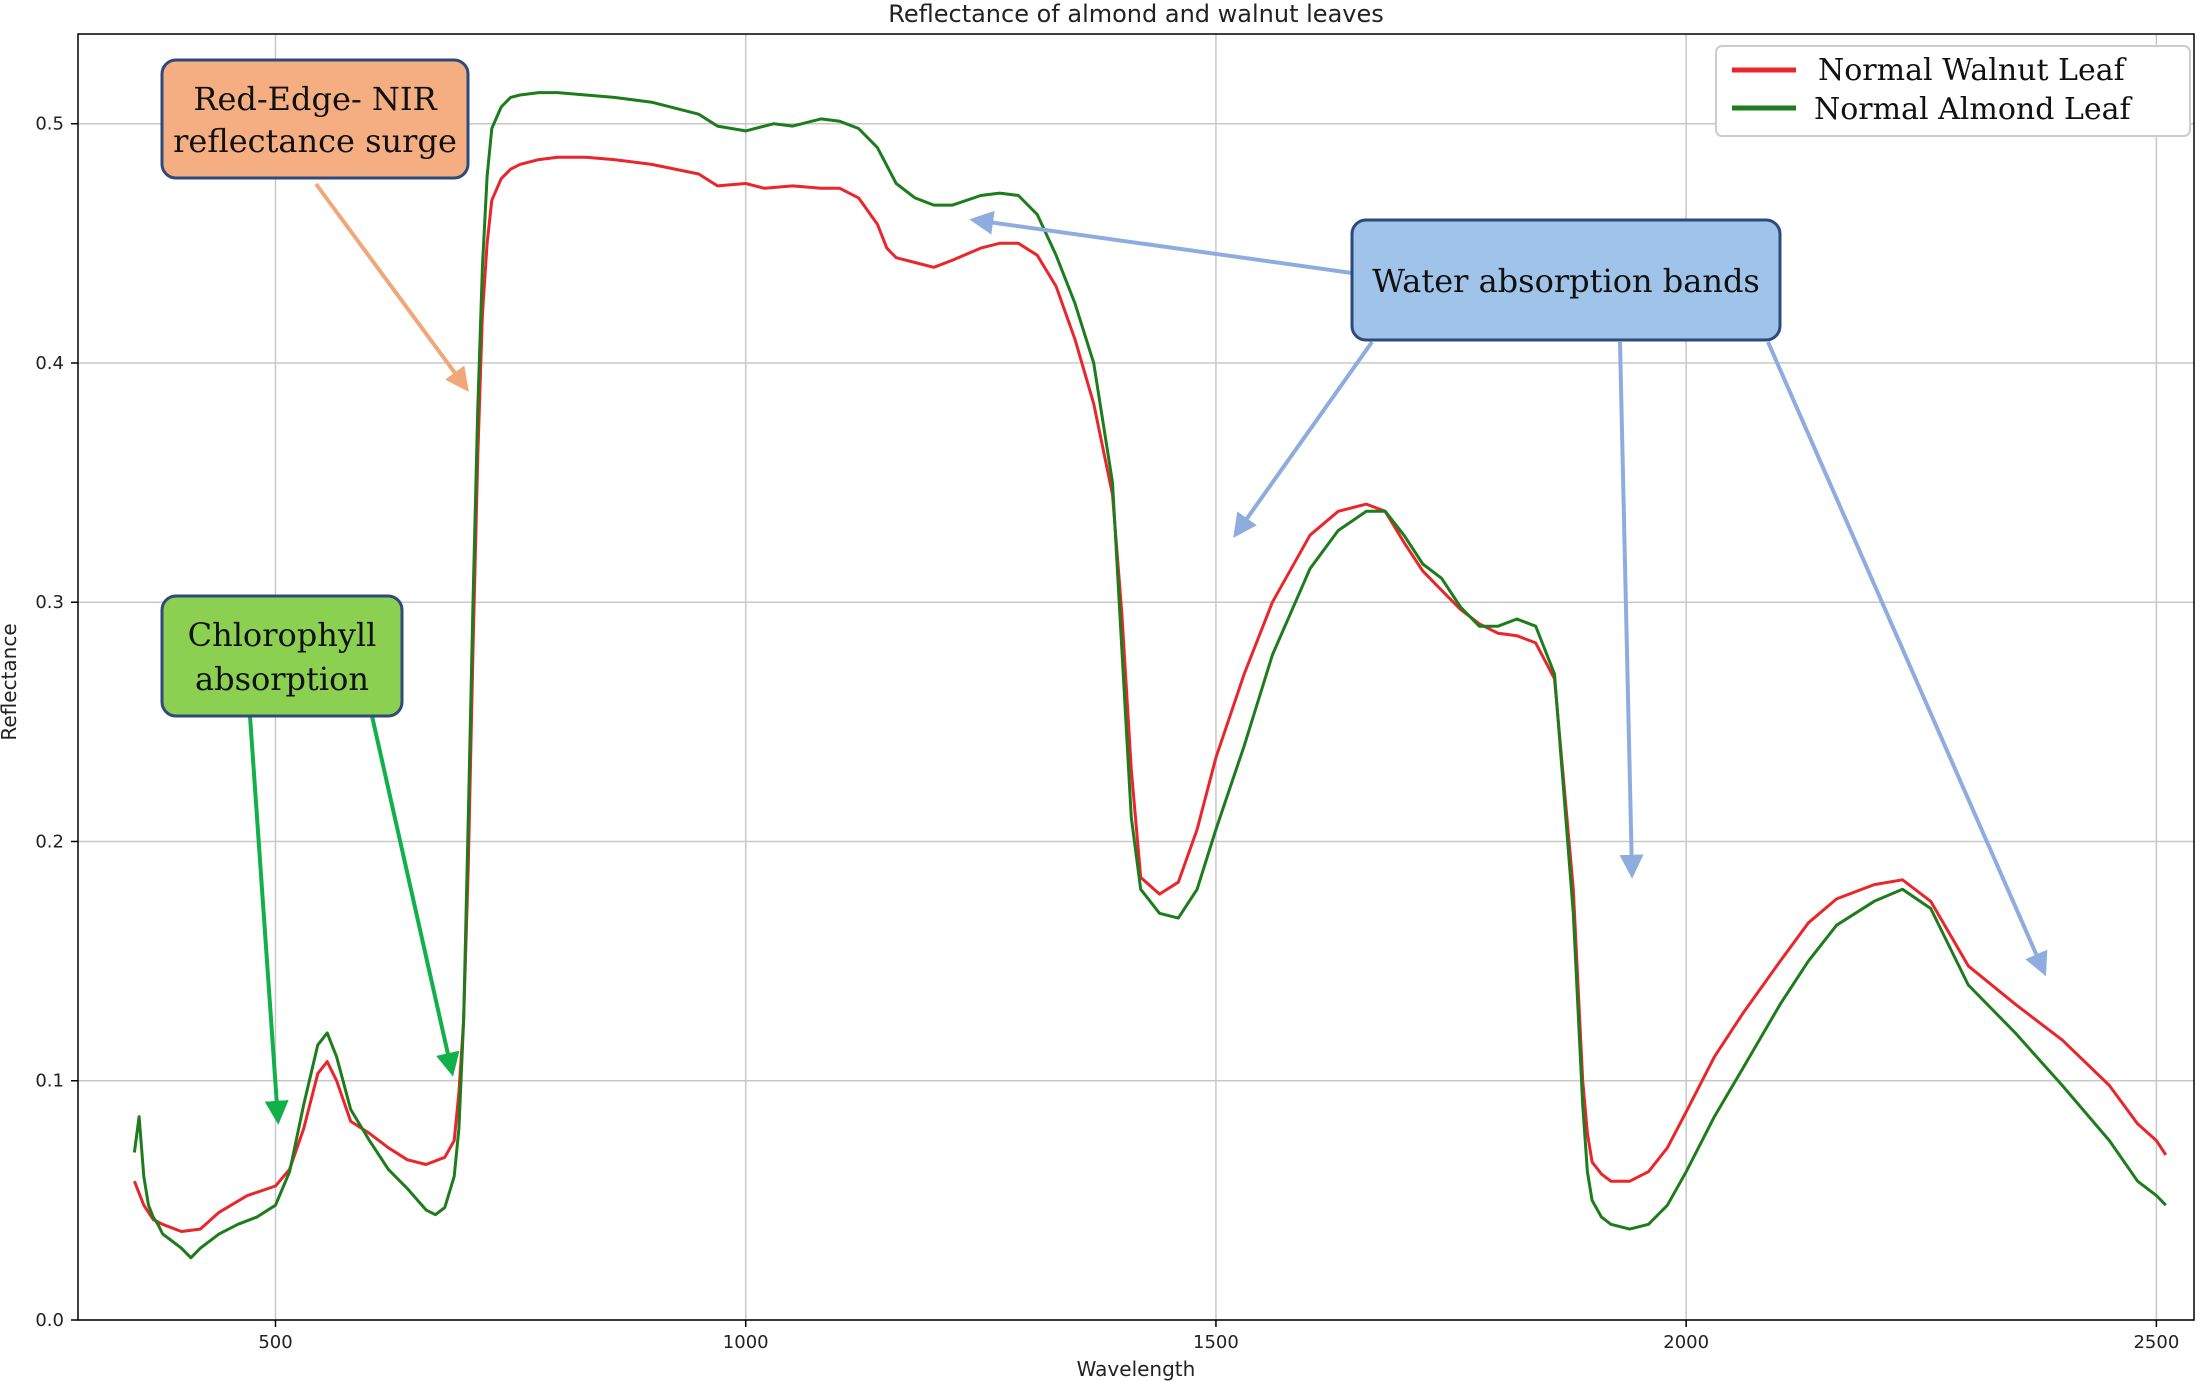  Describe the element at coordinates (10, 681) in the screenshot. I see `y-axis-label: Reflectance` at that location.